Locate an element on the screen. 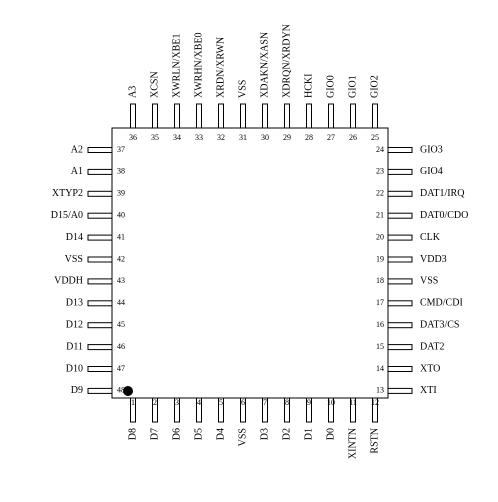 This screenshot has height=502, width=498. pin-number: 47 is located at coordinates (121, 368).